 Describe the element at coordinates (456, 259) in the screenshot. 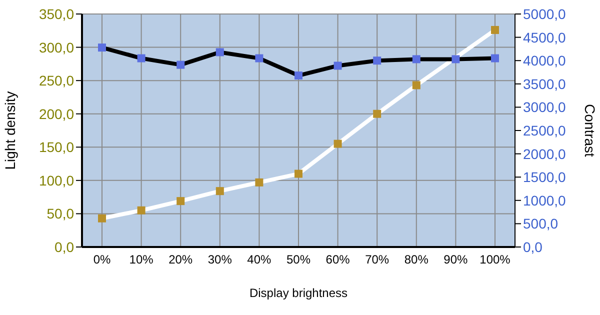

I see `x-tick-label: 90%` at that location.